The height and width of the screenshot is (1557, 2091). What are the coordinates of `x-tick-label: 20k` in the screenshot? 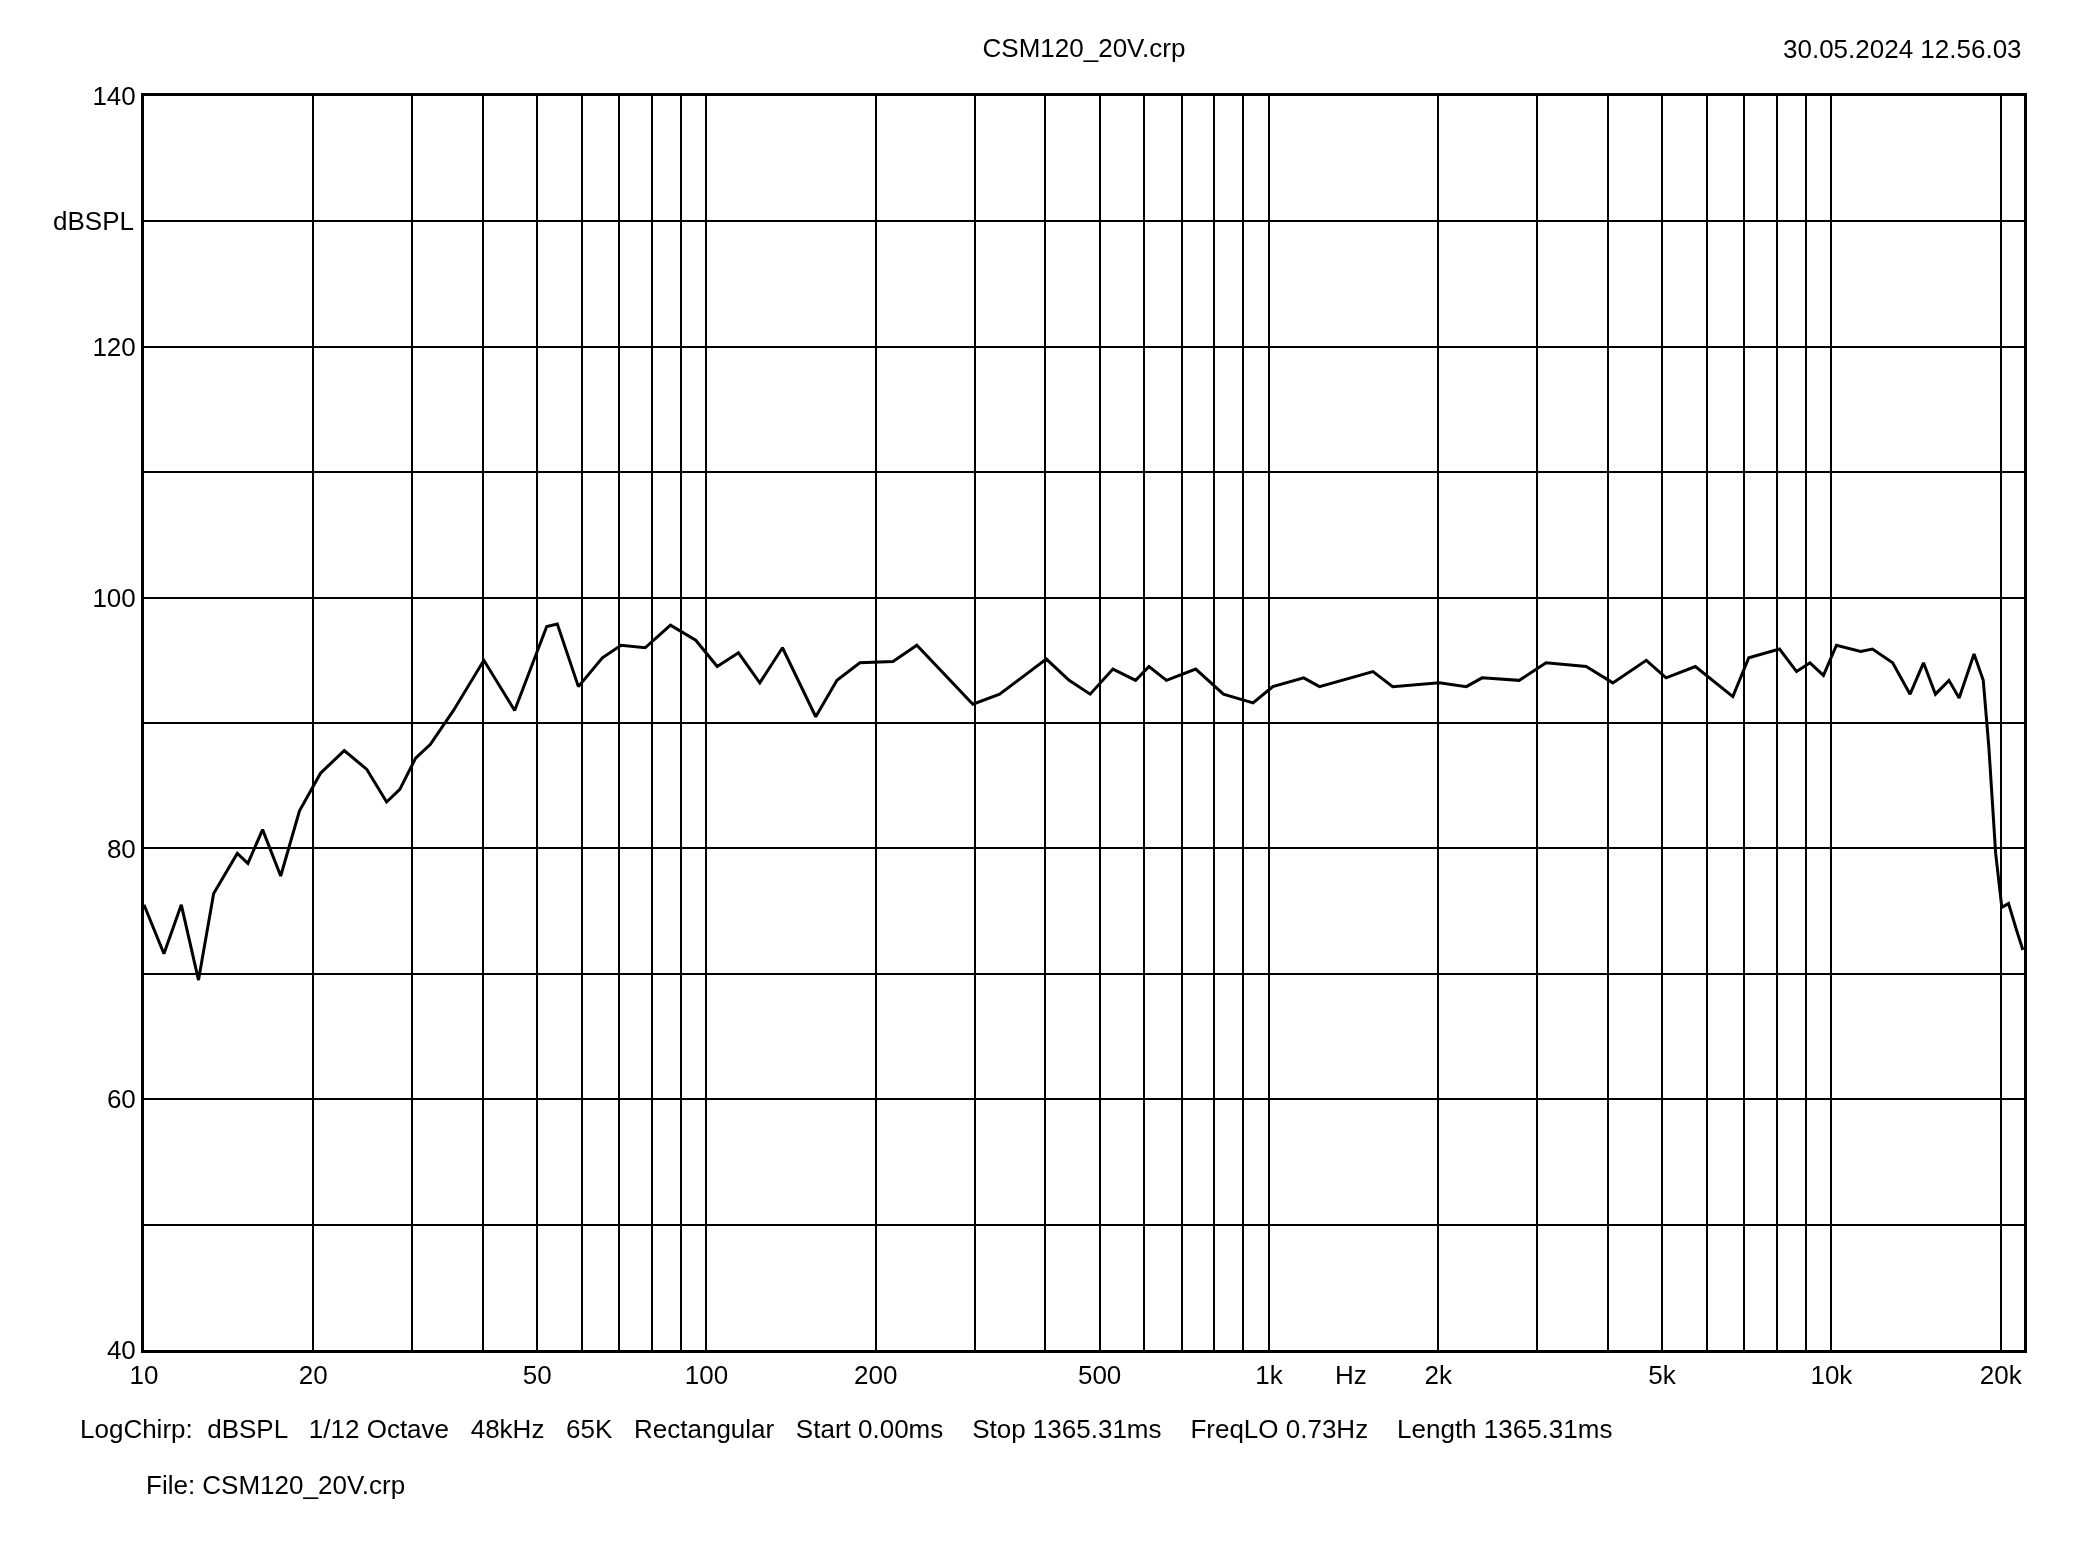 It's located at (2001, 1375).